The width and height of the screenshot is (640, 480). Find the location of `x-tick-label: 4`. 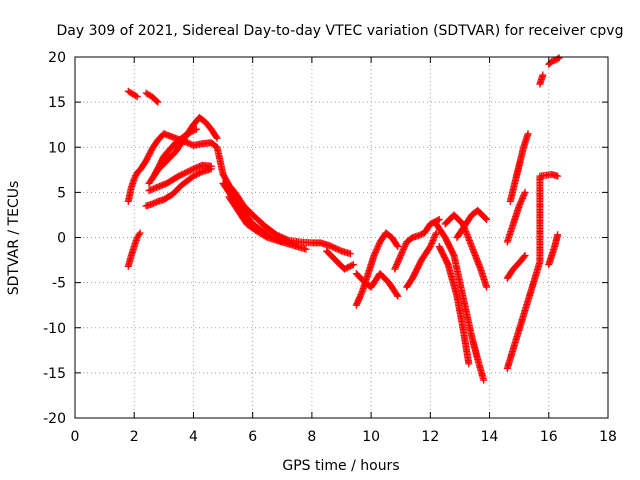

x-tick-label: 4 is located at coordinates (193, 437).